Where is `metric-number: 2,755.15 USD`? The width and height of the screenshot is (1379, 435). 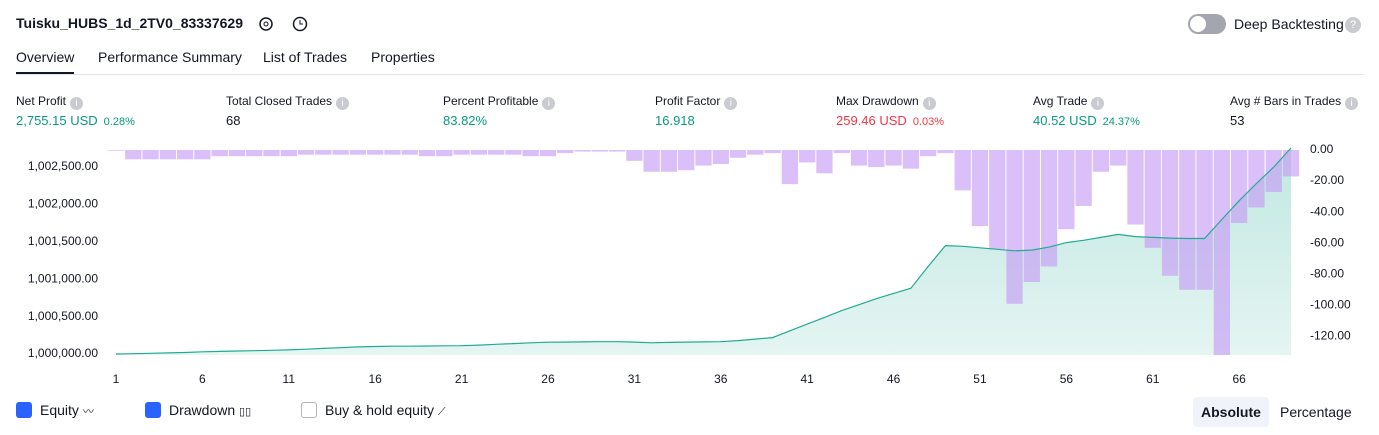
metric-number: 2,755.15 USD is located at coordinates (57, 120).